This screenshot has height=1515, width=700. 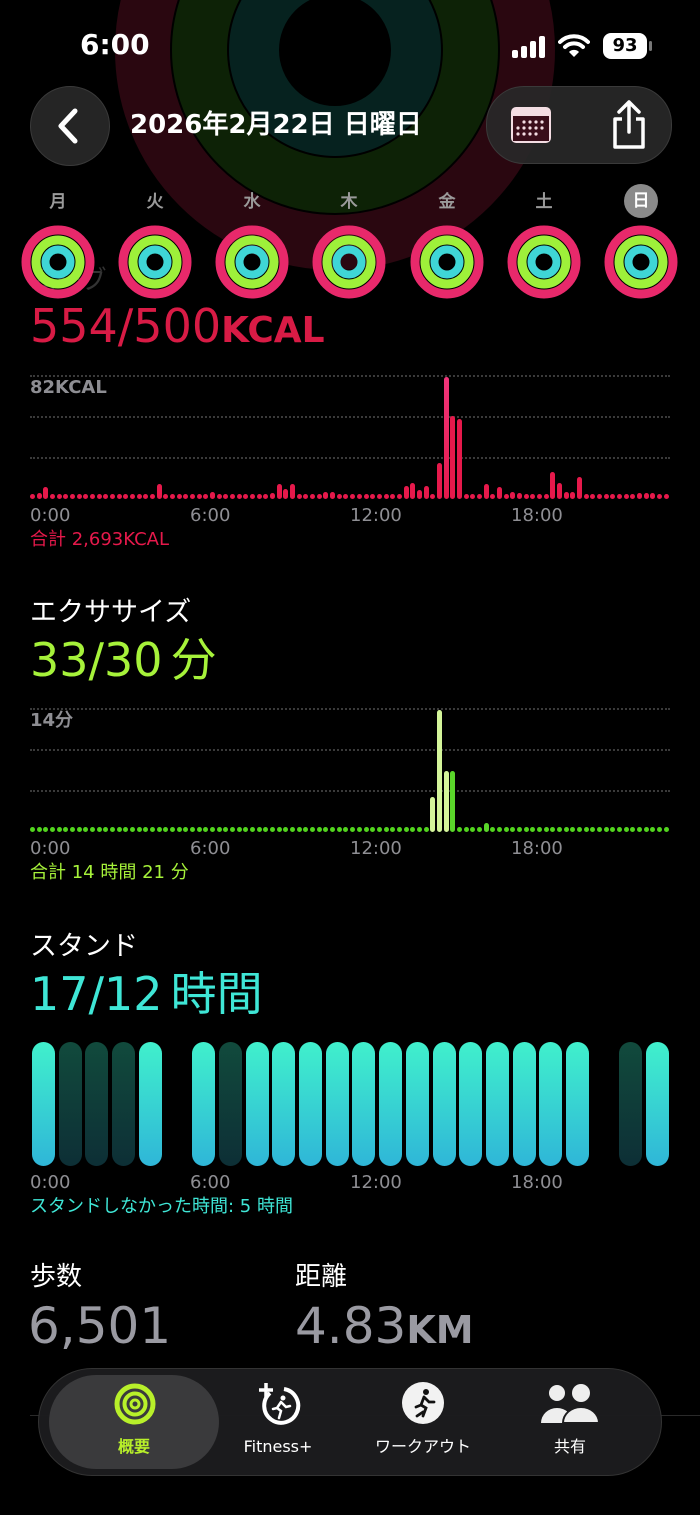 What do you see at coordinates (58, 202) in the screenshot?
I see `day-label: 月` at bounding box center [58, 202].